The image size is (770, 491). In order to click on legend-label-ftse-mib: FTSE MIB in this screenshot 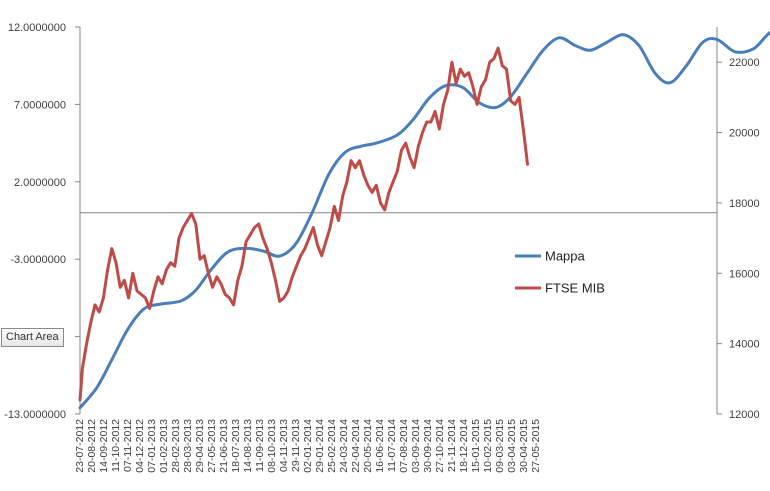, I will do `click(575, 288)`.